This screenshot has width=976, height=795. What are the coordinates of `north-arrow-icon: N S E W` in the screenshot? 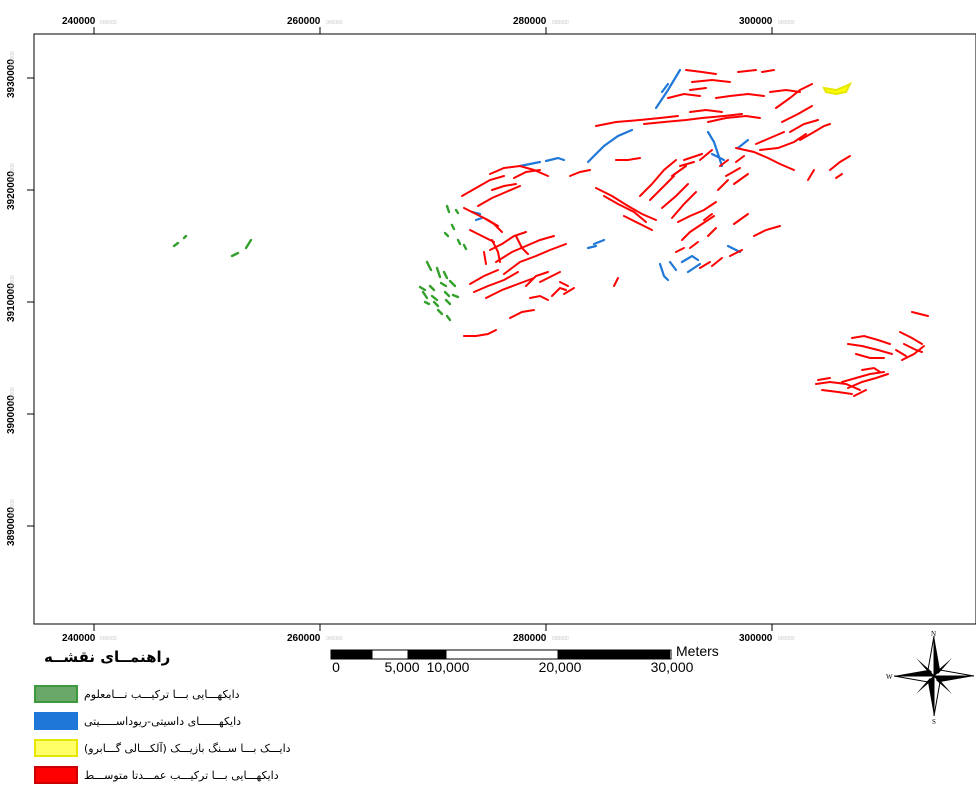 It's located at (923, 676).